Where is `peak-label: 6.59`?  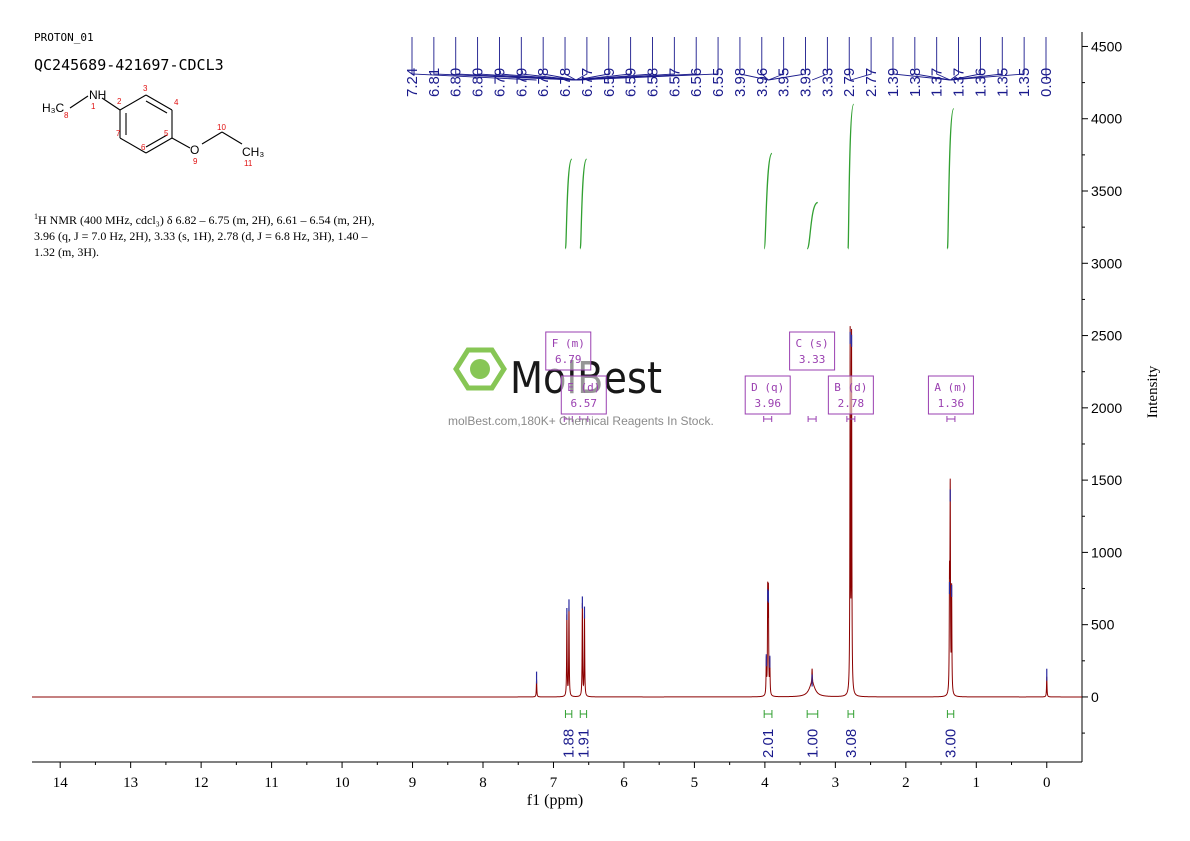
peak-label: 6.59 is located at coordinates (609, 82).